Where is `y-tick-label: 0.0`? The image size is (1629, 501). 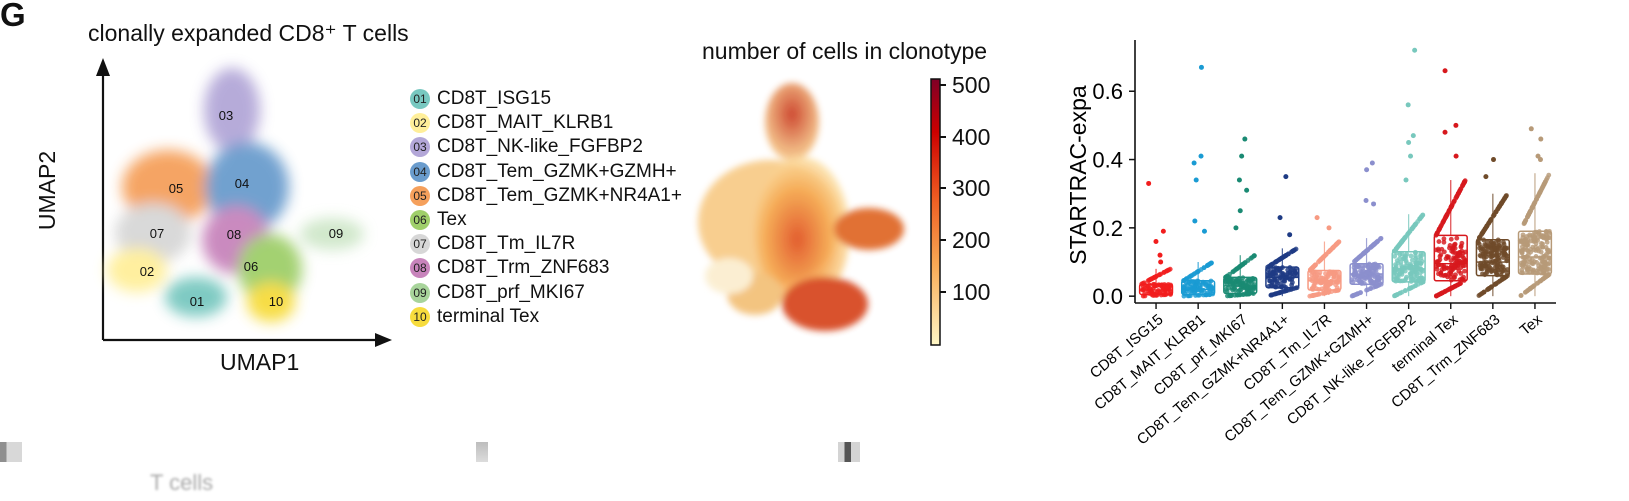
y-tick-label: 0.0 is located at coordinates (1107, 296).